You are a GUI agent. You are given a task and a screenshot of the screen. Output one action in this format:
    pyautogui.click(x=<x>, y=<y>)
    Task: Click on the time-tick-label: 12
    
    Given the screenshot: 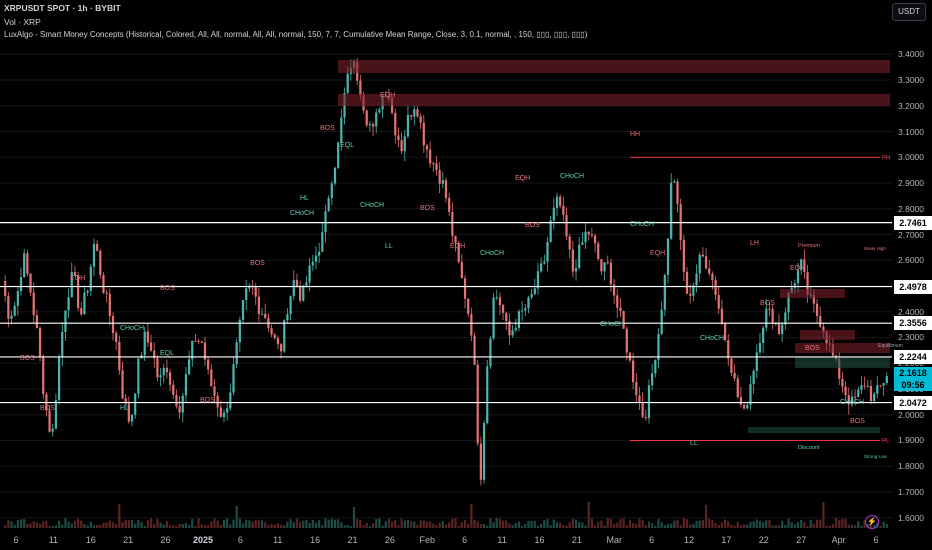 What is the action you would take?
    pyautogui.click(x=689, y=540)
    